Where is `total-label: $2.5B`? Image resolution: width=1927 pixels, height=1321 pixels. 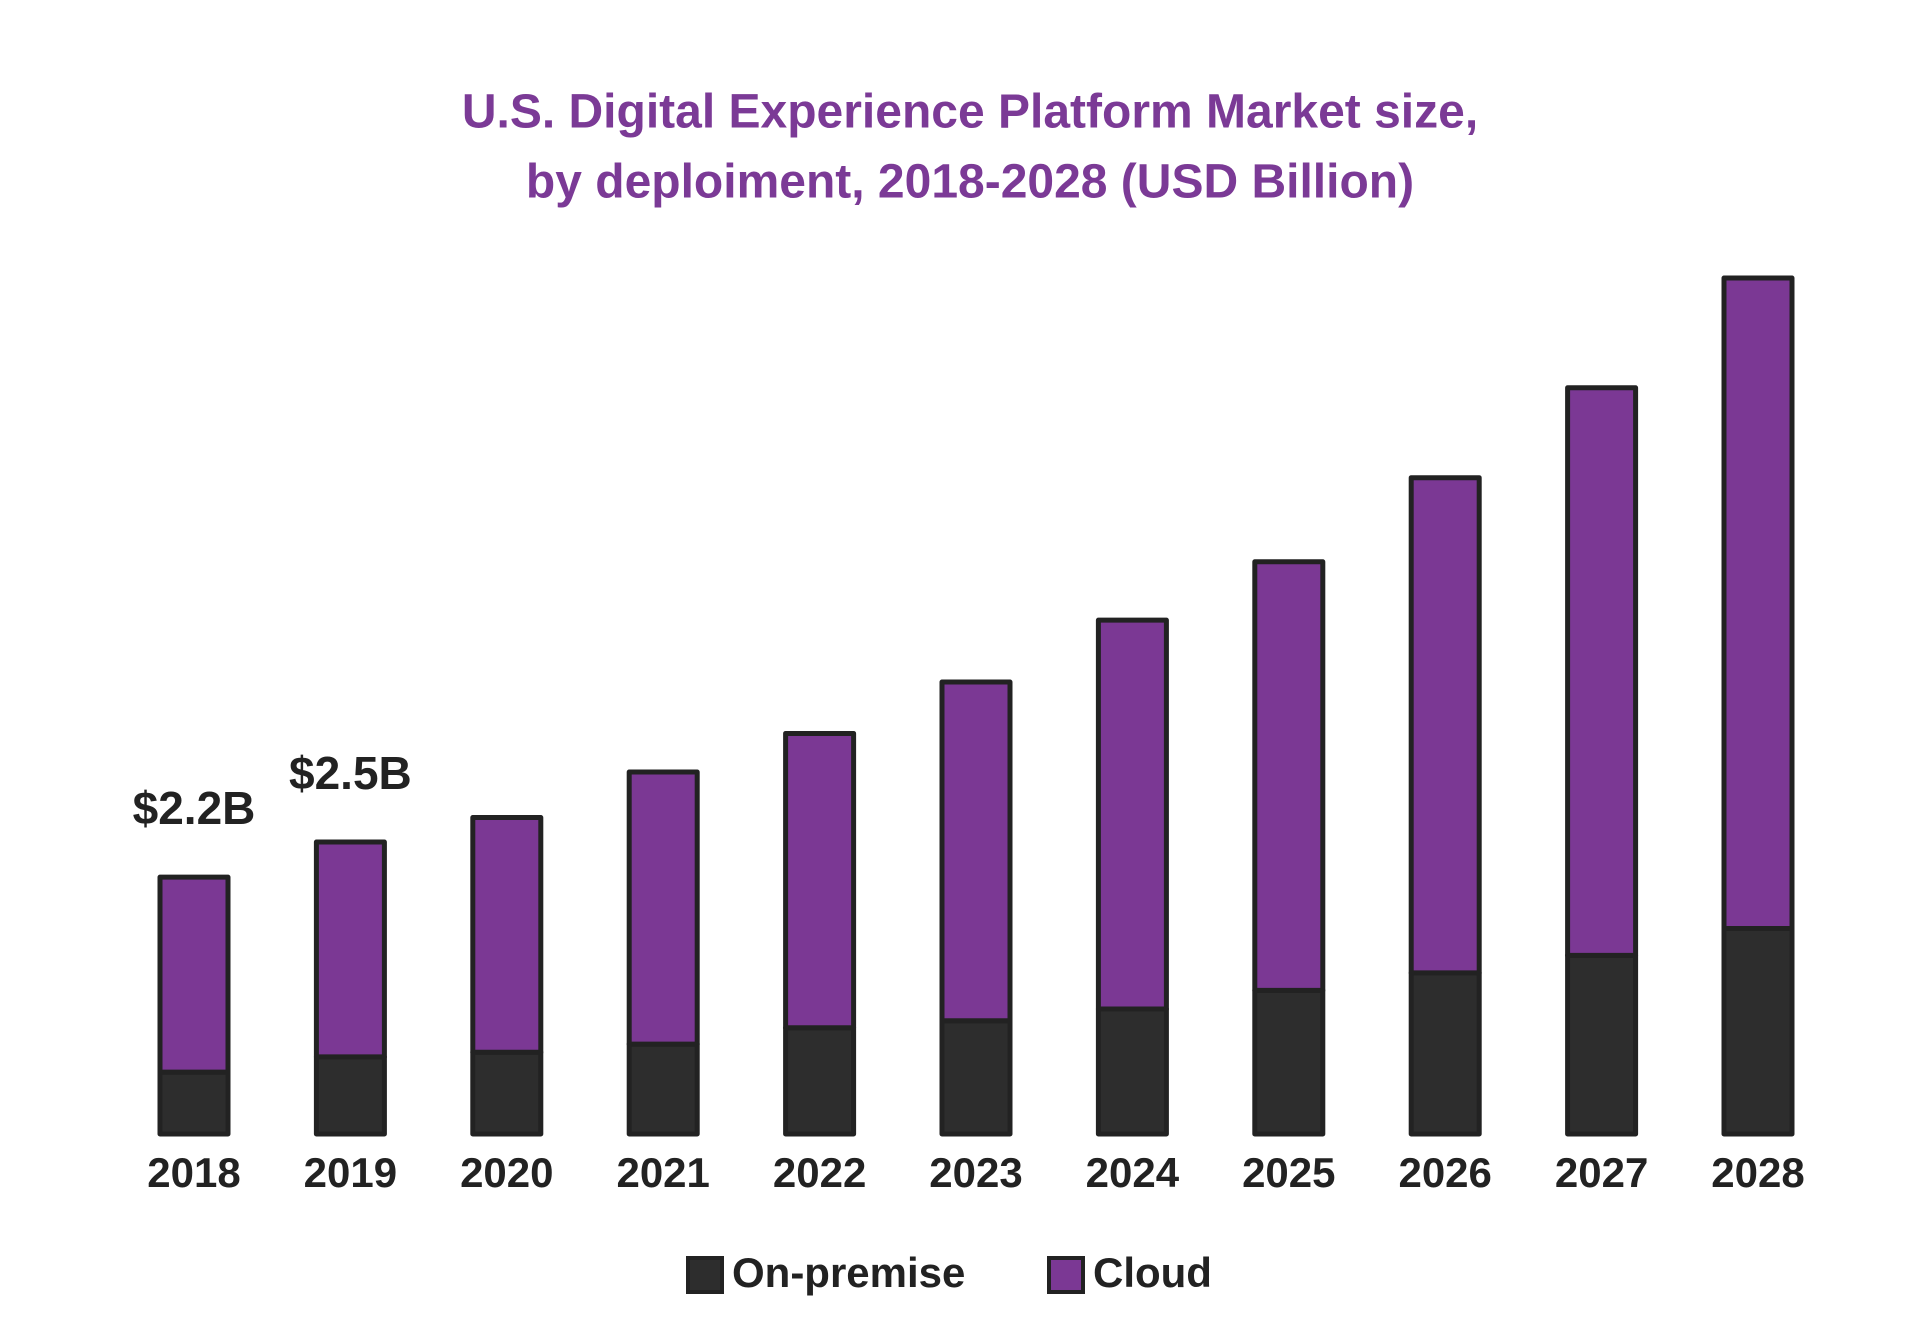 total-label: $2.5B is located at coordinates (350, 773).